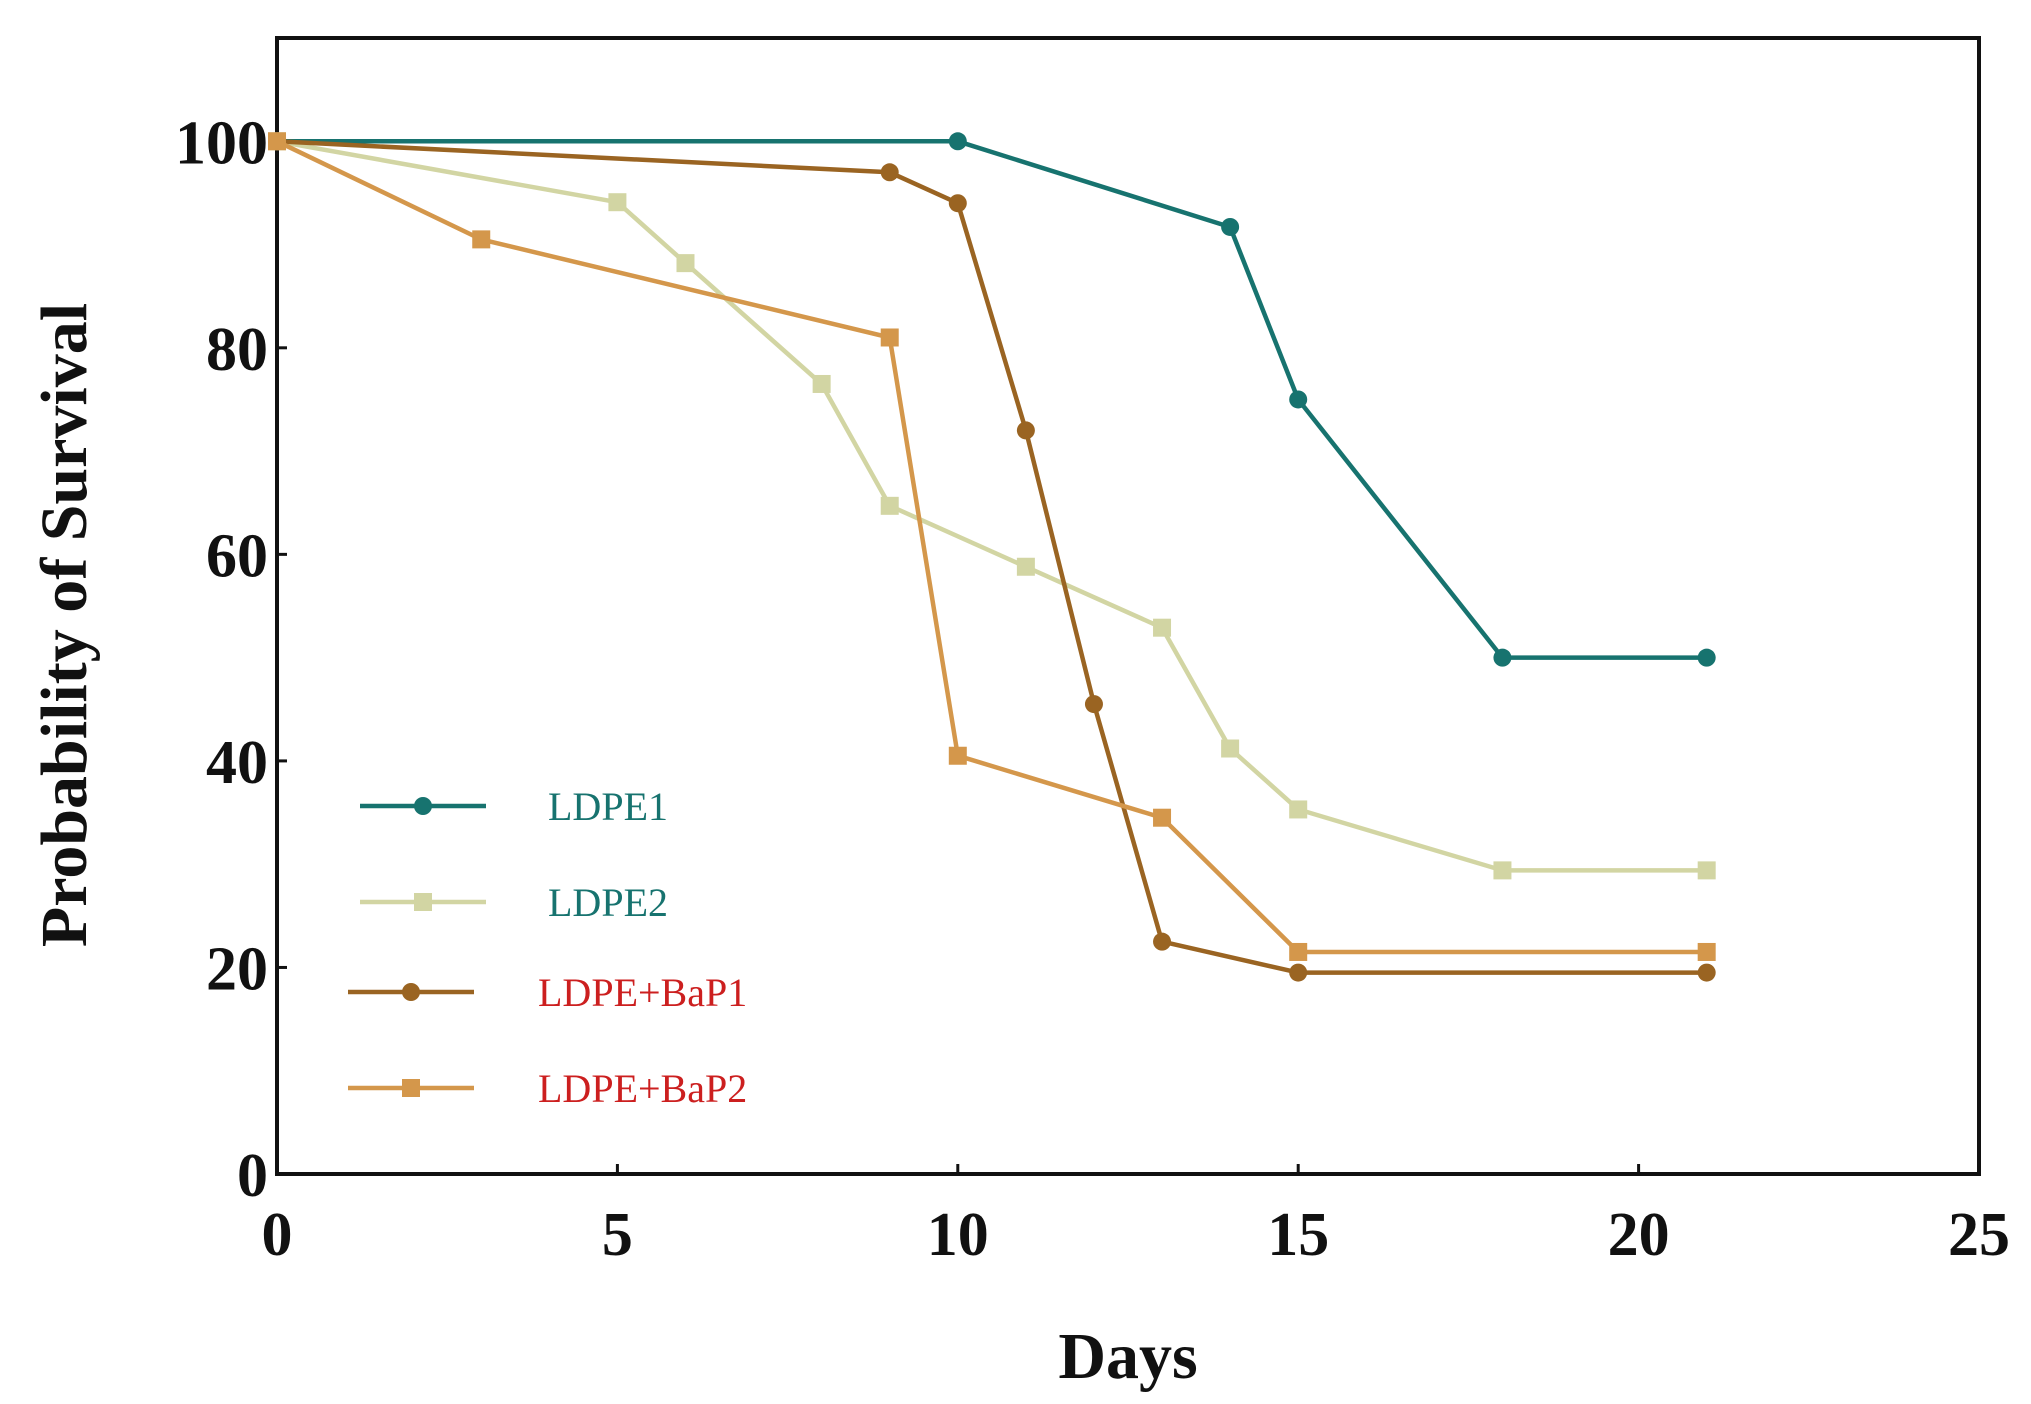  What do you see at coordinates (617, 1235) in the screenshot?
I see `x-tick-label: 5` at bounding box center [617, 1235].